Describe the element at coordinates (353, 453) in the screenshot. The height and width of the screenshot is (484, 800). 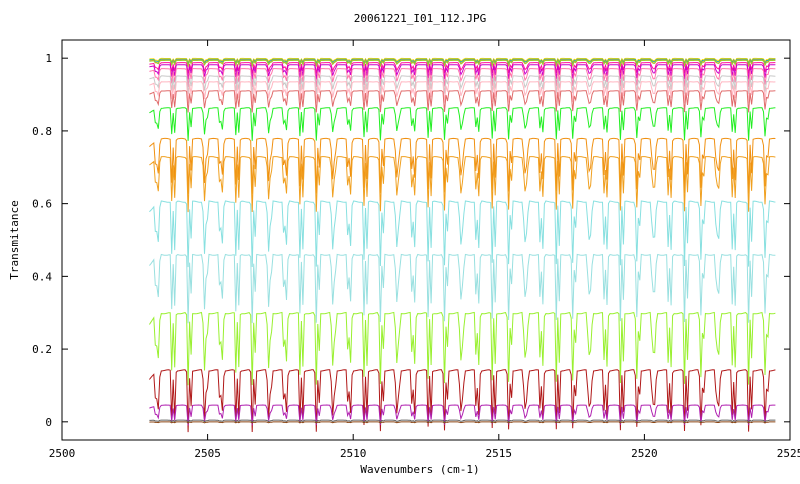
I see `x-tick-label: 2510` at that location.